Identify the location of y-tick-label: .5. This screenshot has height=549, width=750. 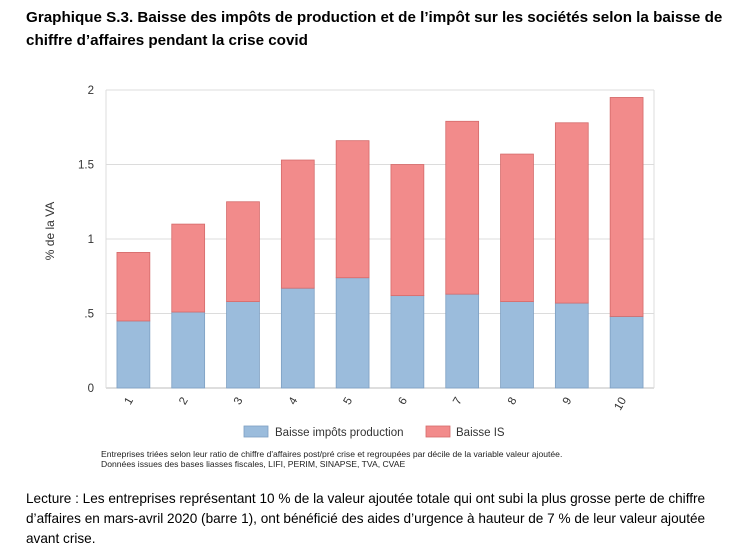
(89, 315).